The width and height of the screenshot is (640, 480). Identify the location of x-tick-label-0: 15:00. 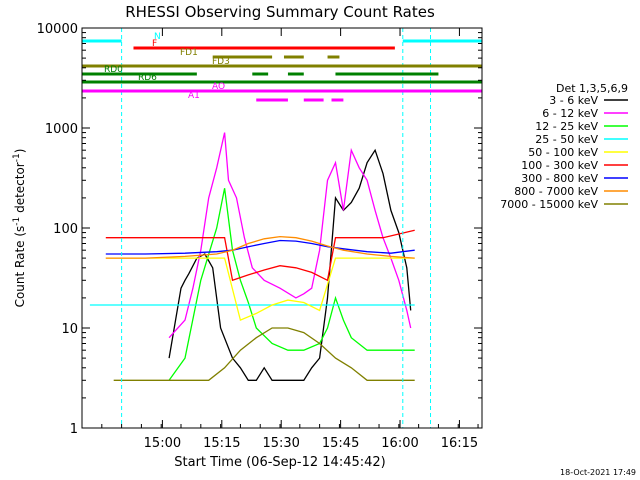
(162, 443).